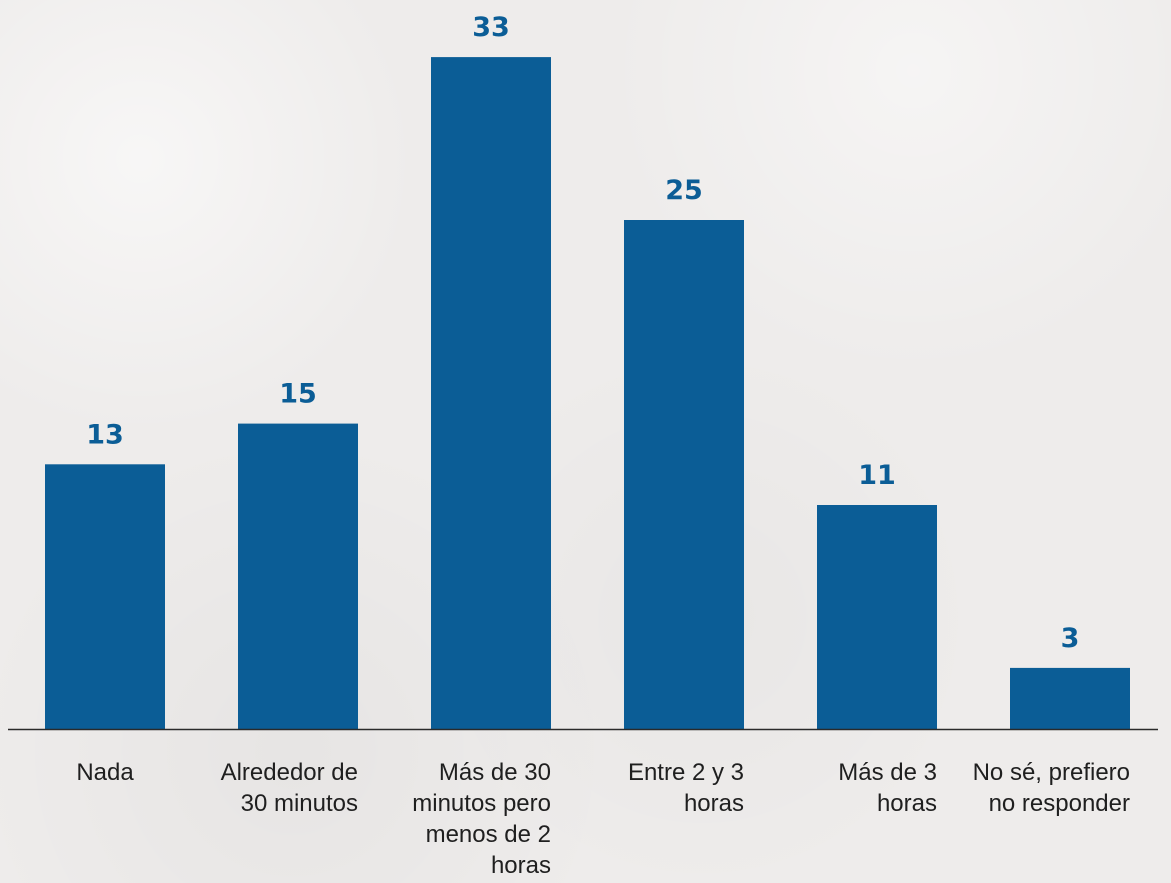  I want to click on data-label: 11, so click(877, 475).